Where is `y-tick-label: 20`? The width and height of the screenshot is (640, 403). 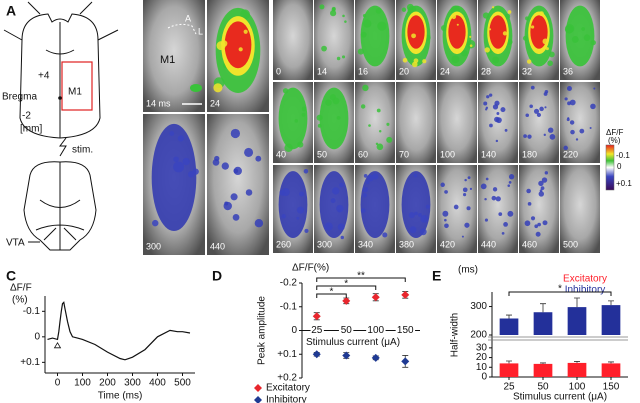
y-tick-label: 20 is located at coordinates (482, 357).